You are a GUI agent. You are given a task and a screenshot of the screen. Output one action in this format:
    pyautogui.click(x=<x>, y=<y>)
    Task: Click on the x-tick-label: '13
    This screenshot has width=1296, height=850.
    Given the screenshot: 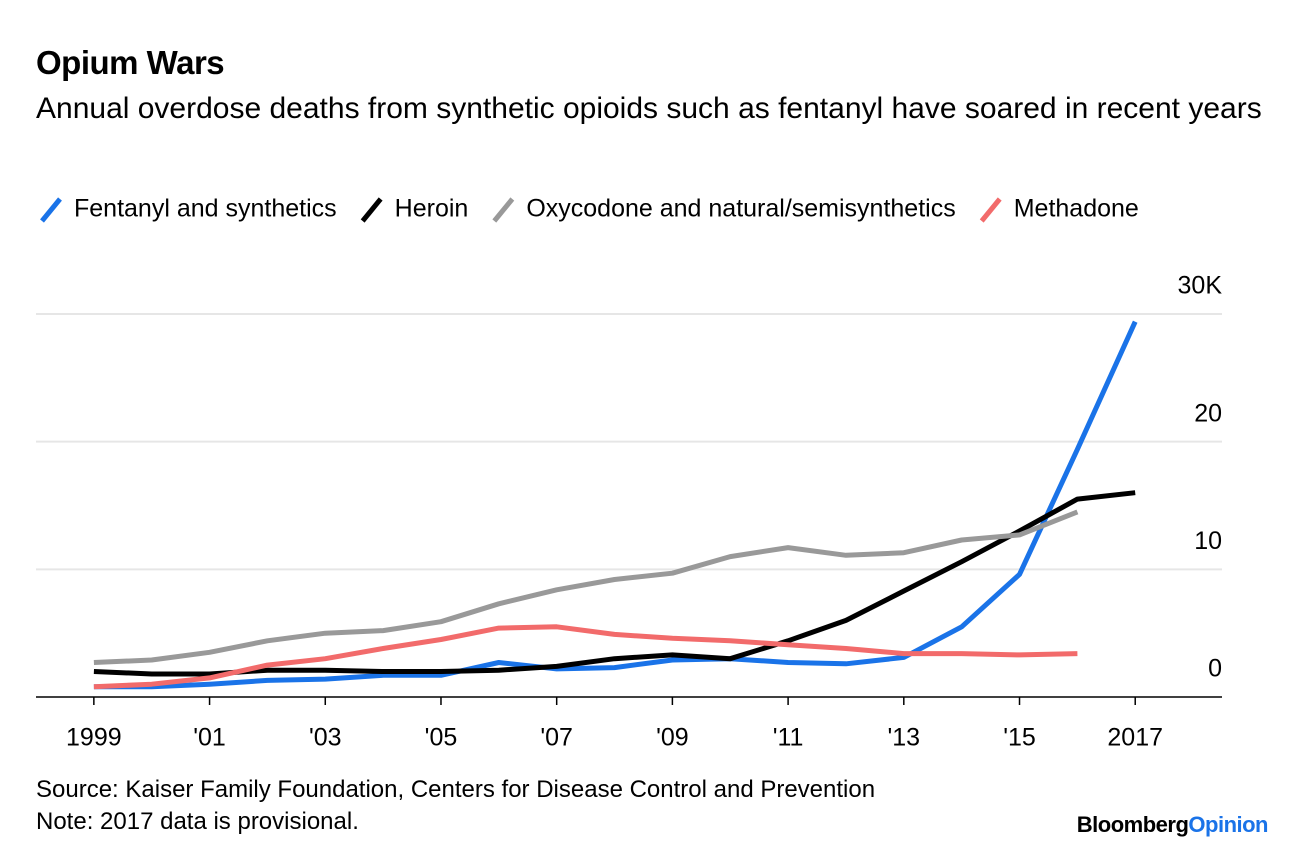 What is the action you would take?
    pyautogui.click(x=904, y=738)
    